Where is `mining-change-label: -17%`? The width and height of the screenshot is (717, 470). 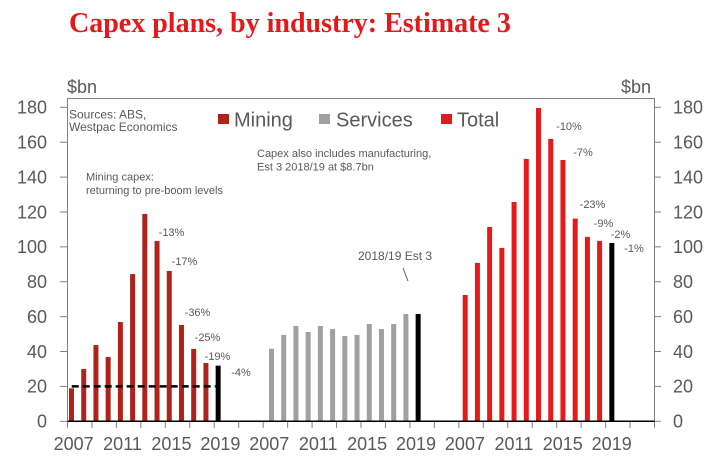 mining-change-label: -17% is located at coordinates (185, 262).